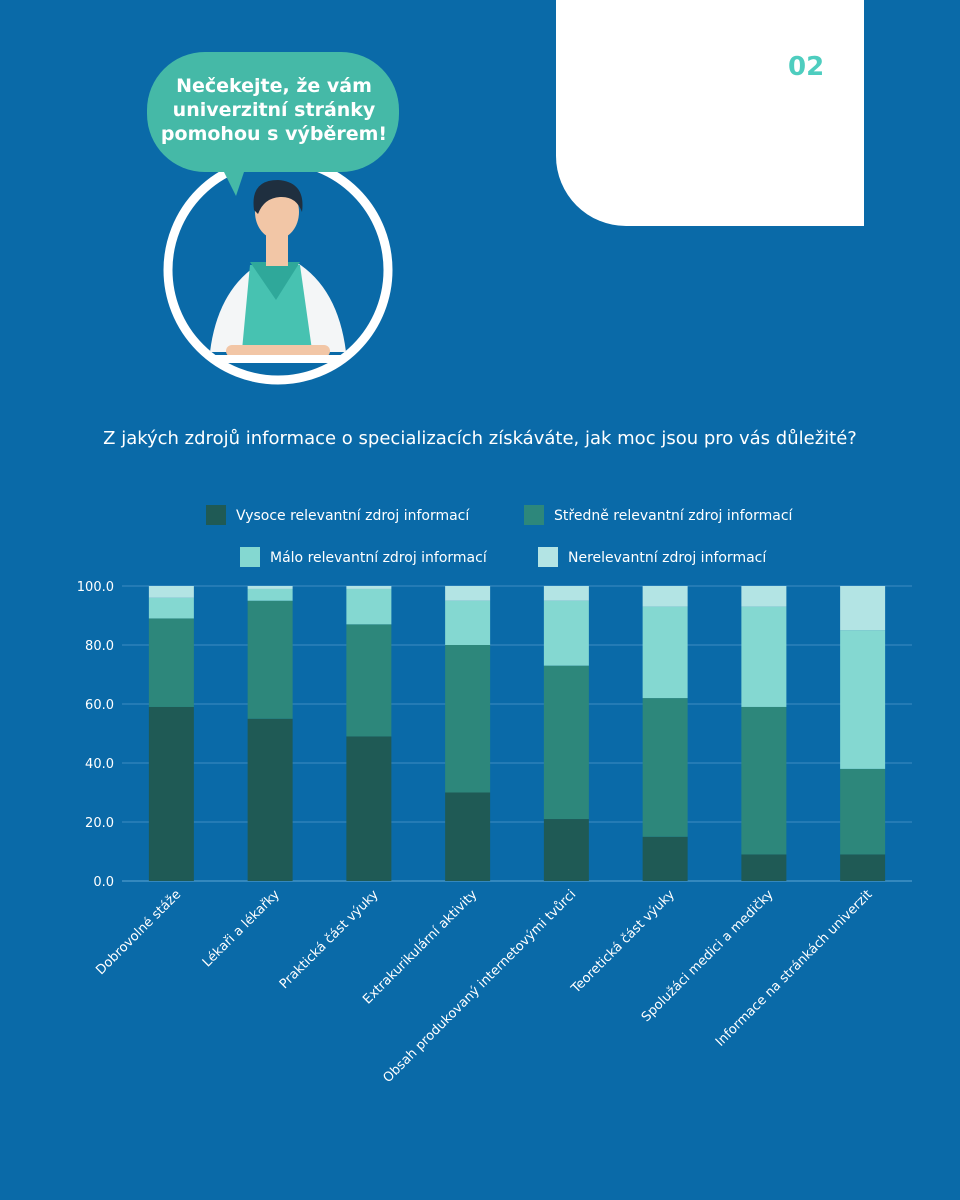 This screenshot has height=1200, width=960. What do you see at coordinates (794, 968) in the screenshot?
I see `x-tick-label: Informace na stránkách univerzit` at bounding box center [794, 968].